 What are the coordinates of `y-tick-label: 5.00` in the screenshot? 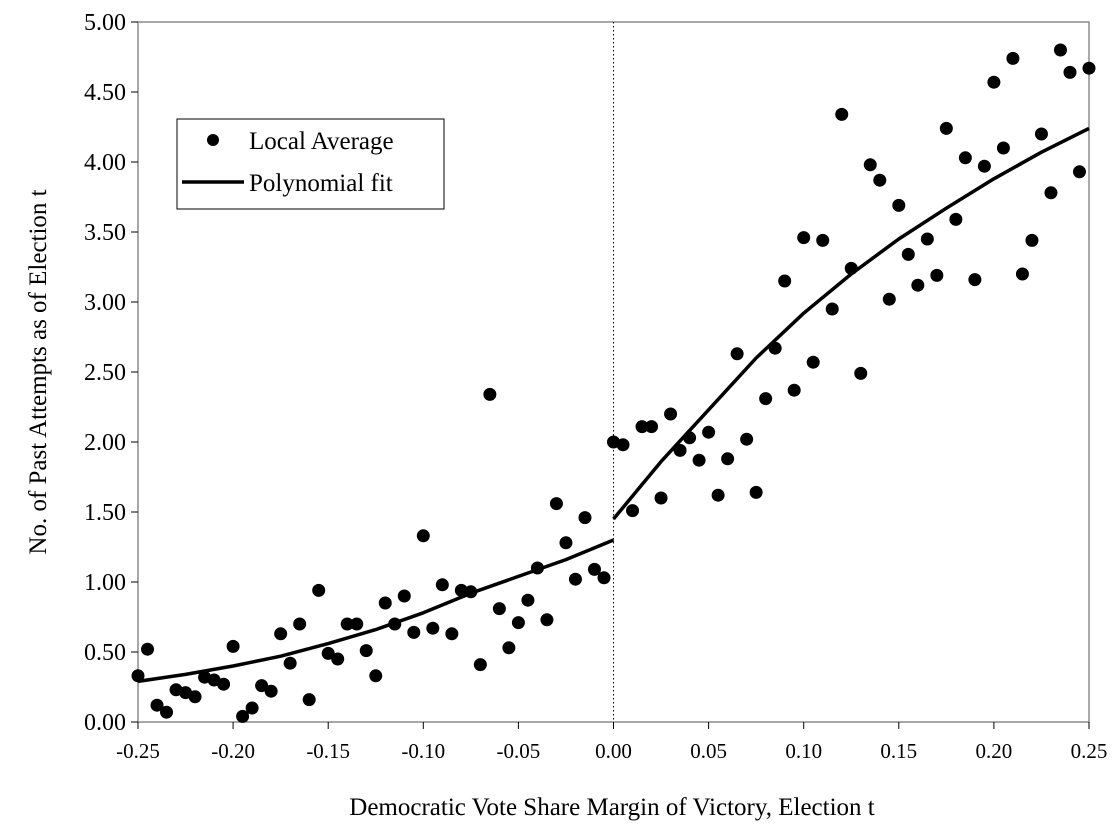 It's located at (105, 23).